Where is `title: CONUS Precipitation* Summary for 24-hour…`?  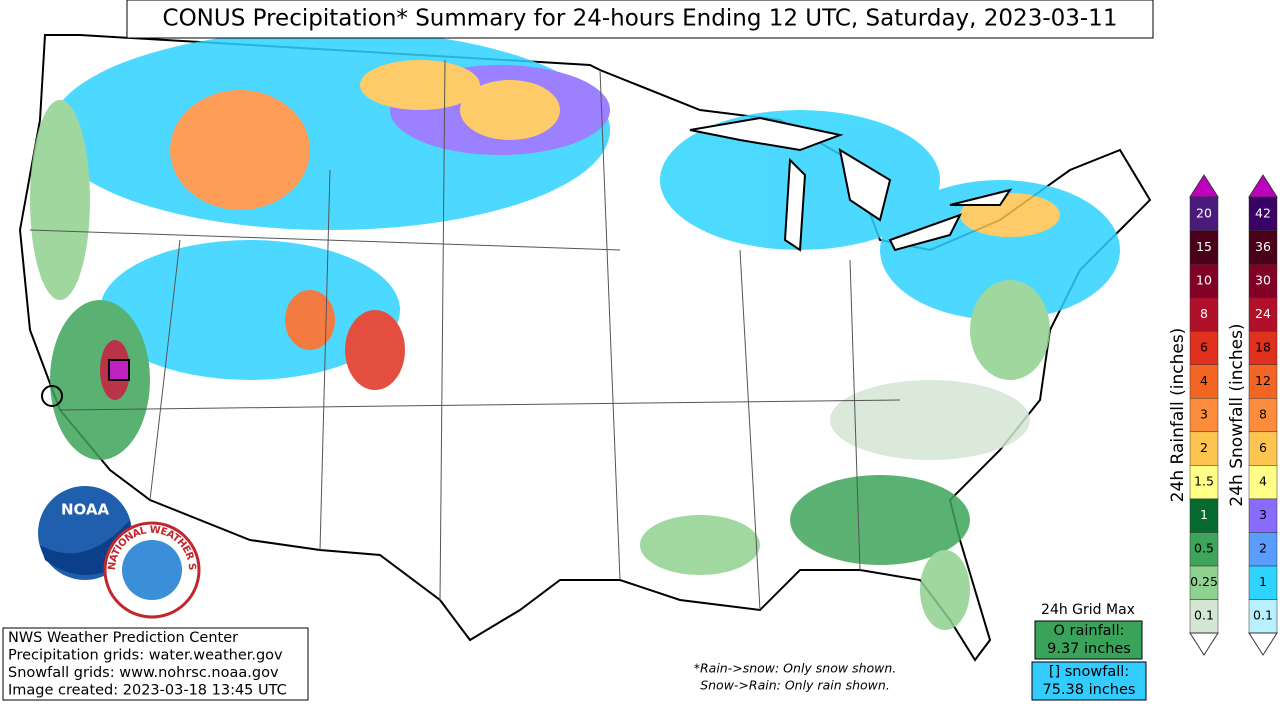 title: CONUS Precipitation* Summary for 24-hour… is located at coordinates (640, 19).